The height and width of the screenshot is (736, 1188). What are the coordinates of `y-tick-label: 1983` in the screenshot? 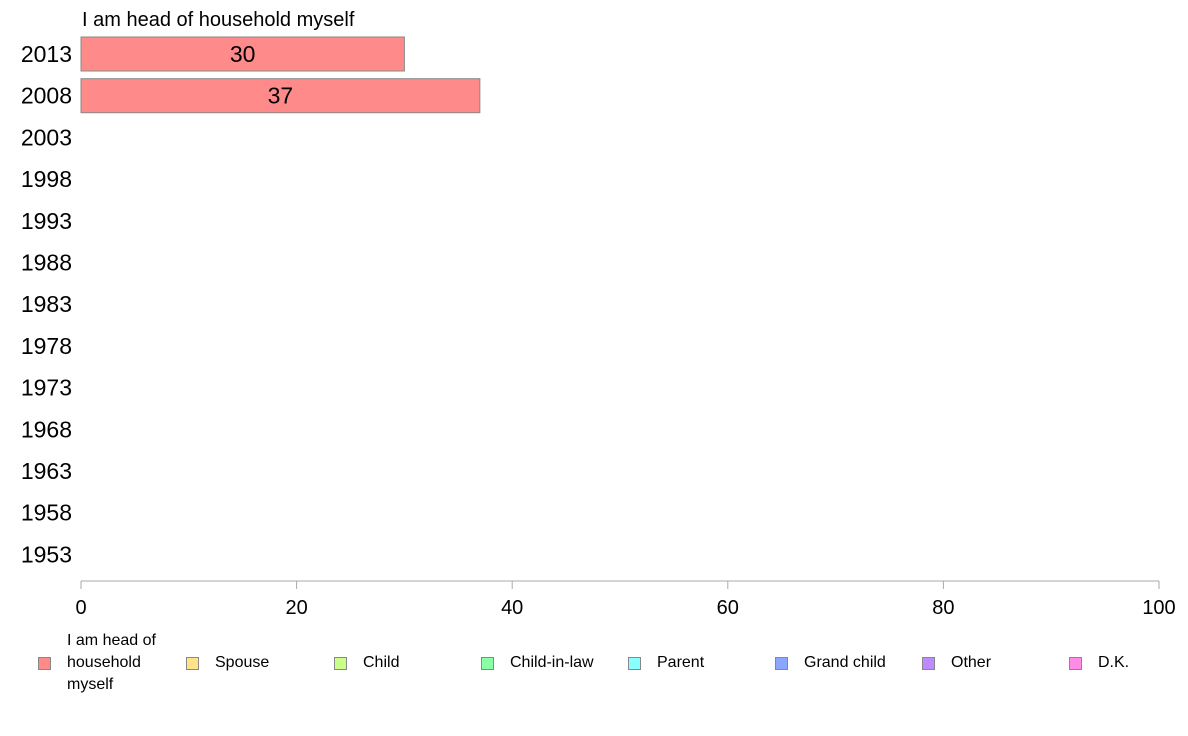 It's located at (46, 304).